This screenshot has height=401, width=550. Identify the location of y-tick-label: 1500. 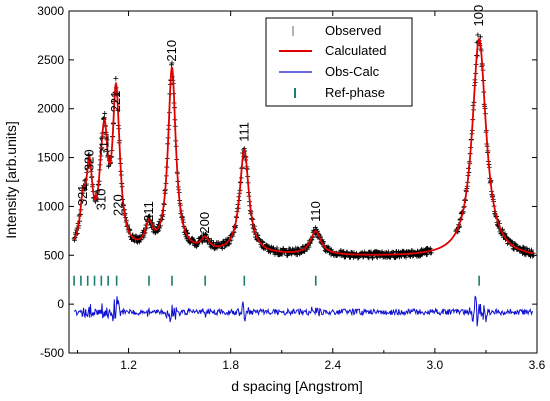
(50, 158).